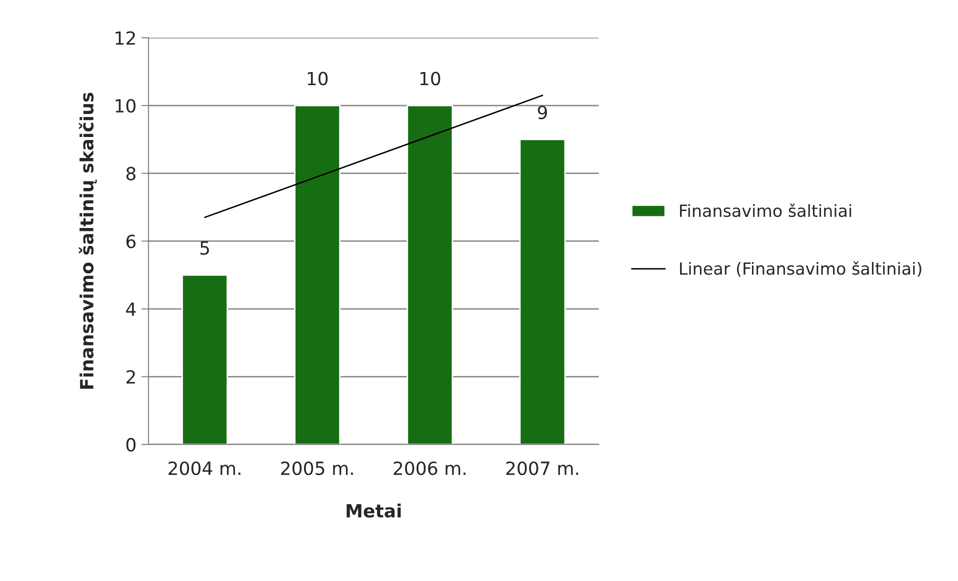  I want to click on x-tick-label: 2004 m., so click(204, 468).